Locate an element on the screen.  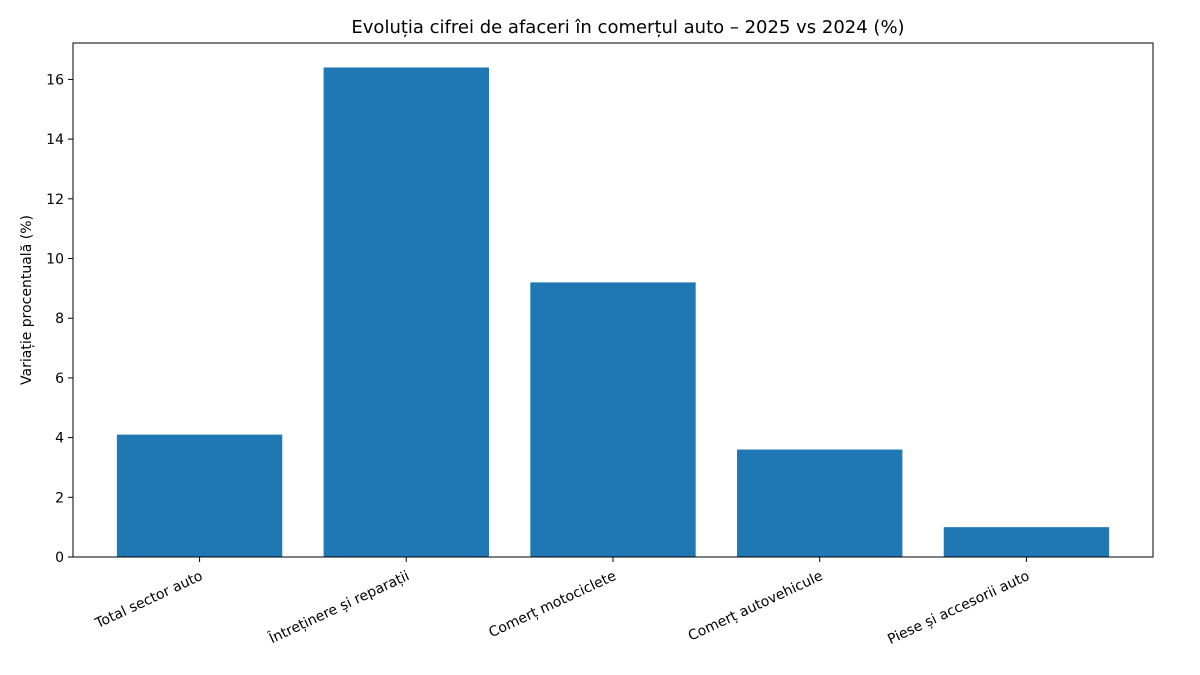
y-tick-label: 2 is located at coordinates (59, 498).